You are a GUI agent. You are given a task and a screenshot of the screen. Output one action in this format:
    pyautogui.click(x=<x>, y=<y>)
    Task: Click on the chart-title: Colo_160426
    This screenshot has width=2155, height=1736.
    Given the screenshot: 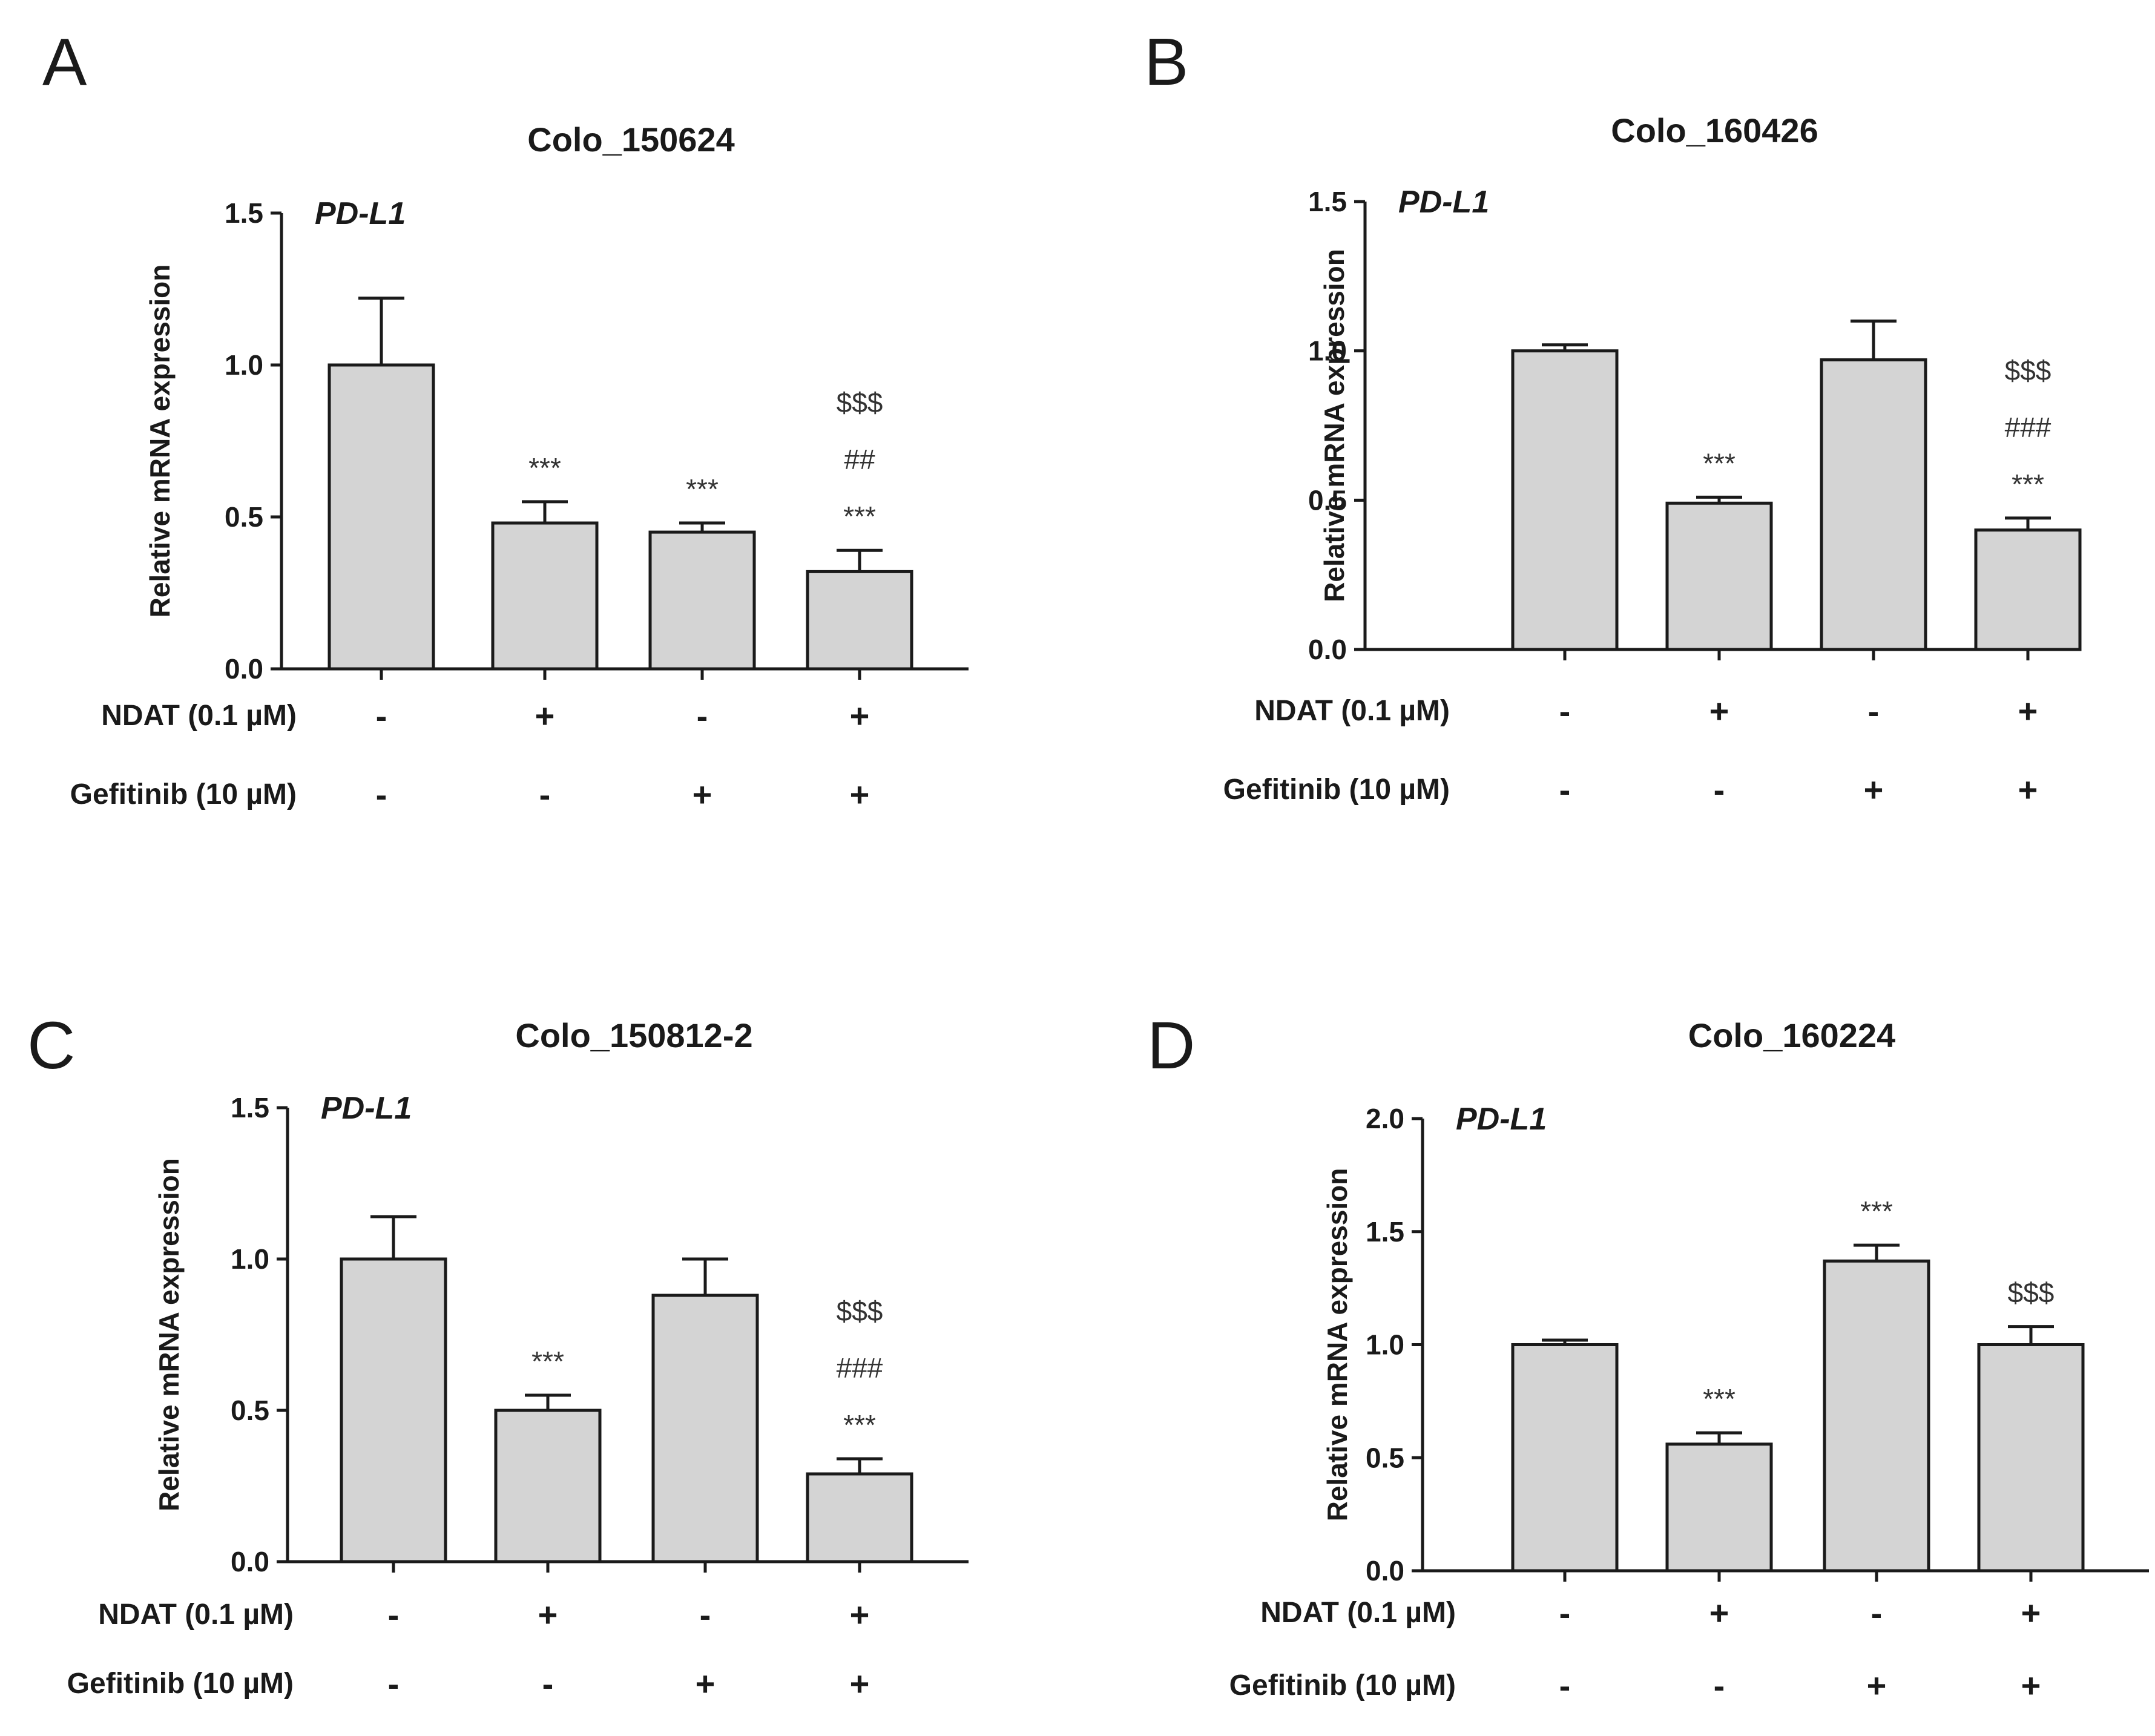 What is the action you would take?
    pyautogui.click(x=1714, y=130)
    